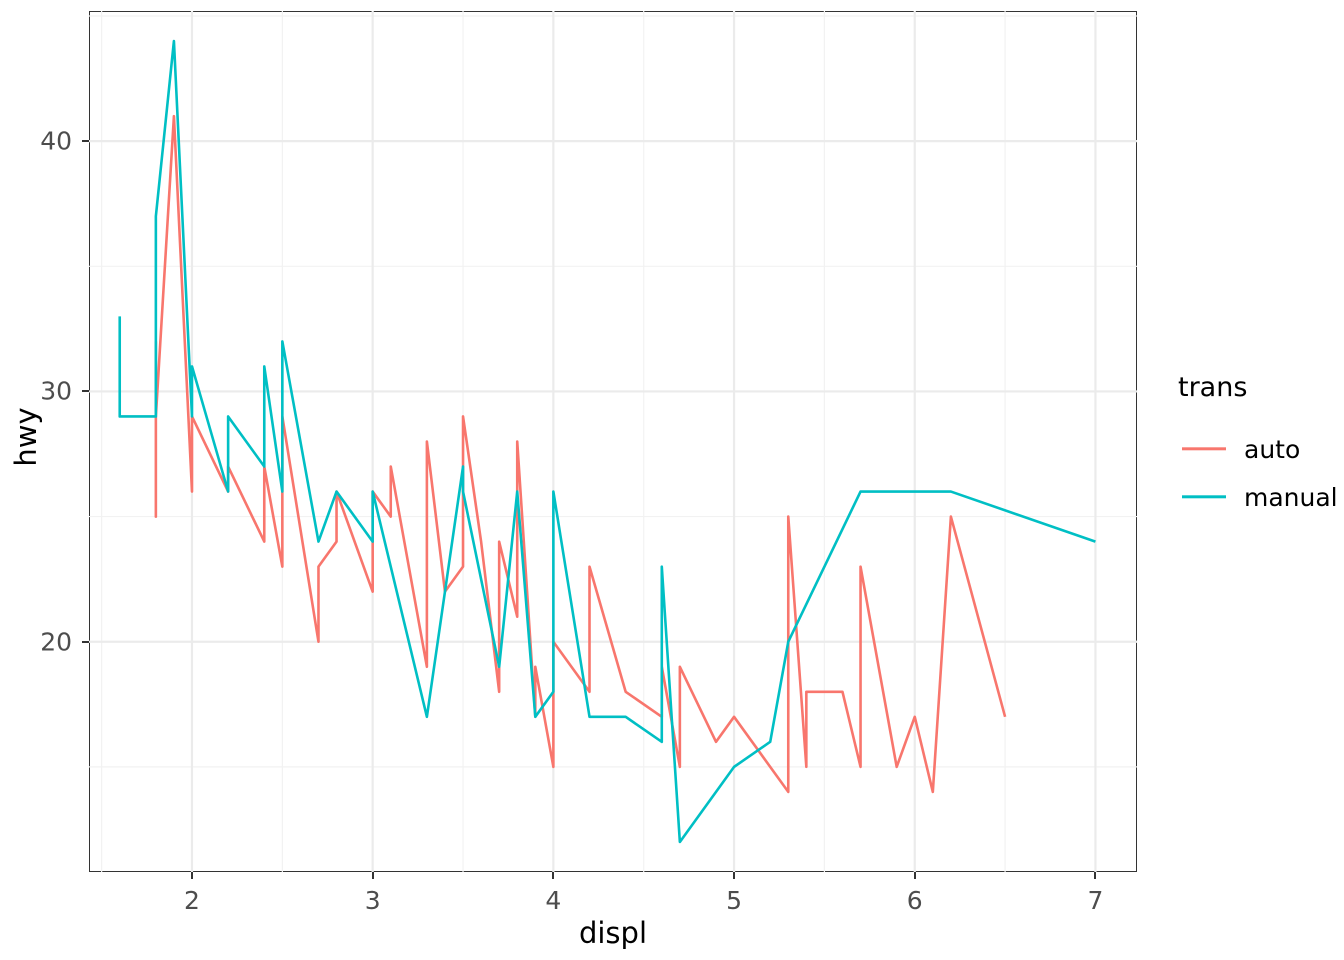 The width and height of the screenshot is (1344, 960). I want to click on legend-items: auto manual, so click(1258, 473).